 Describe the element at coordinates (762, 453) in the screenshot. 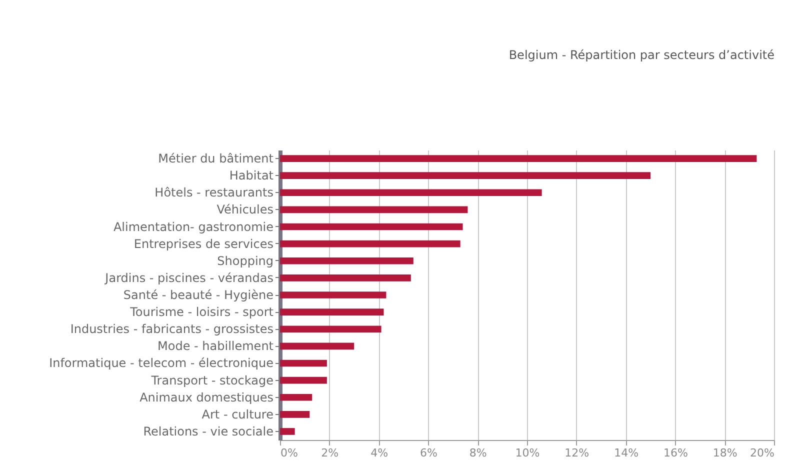

I see `x-tick-label: 20%` at that location.